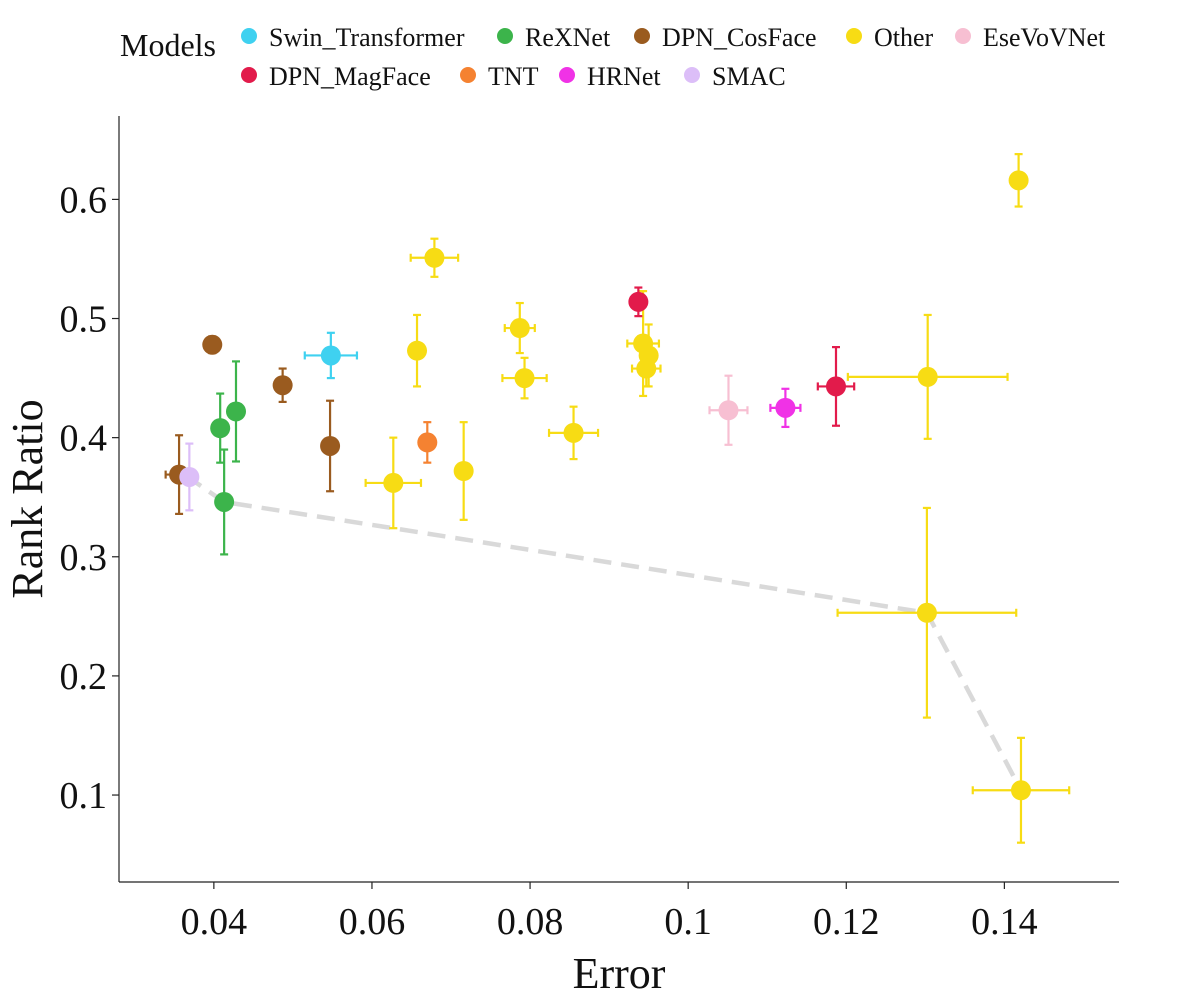  What do you see at coordinates (513, 76) in the screenshot?
I see `legend-label: TNT` at bounding box center [513, 76].